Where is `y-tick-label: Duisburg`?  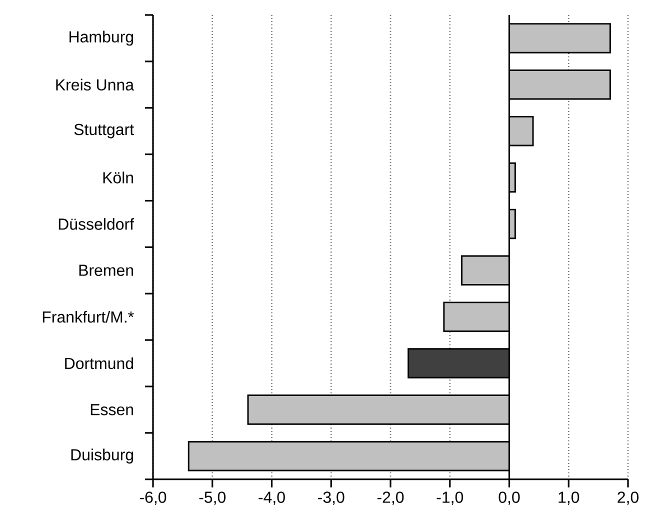
y-tick-label: Duisburg is located at coordinates (102, 456).